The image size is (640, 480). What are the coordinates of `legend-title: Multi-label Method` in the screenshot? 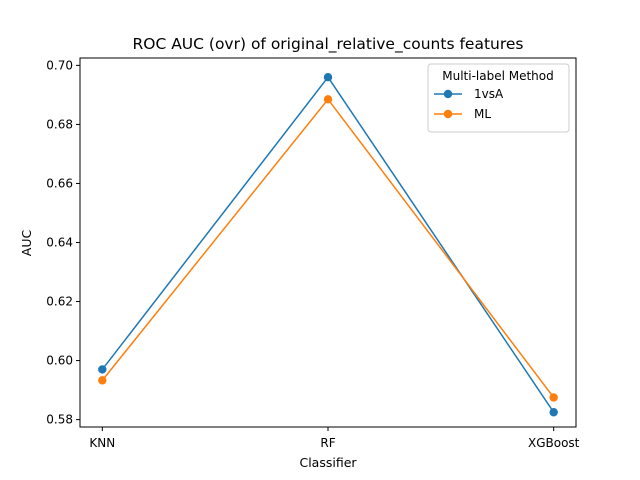 It's located at (498, 76).